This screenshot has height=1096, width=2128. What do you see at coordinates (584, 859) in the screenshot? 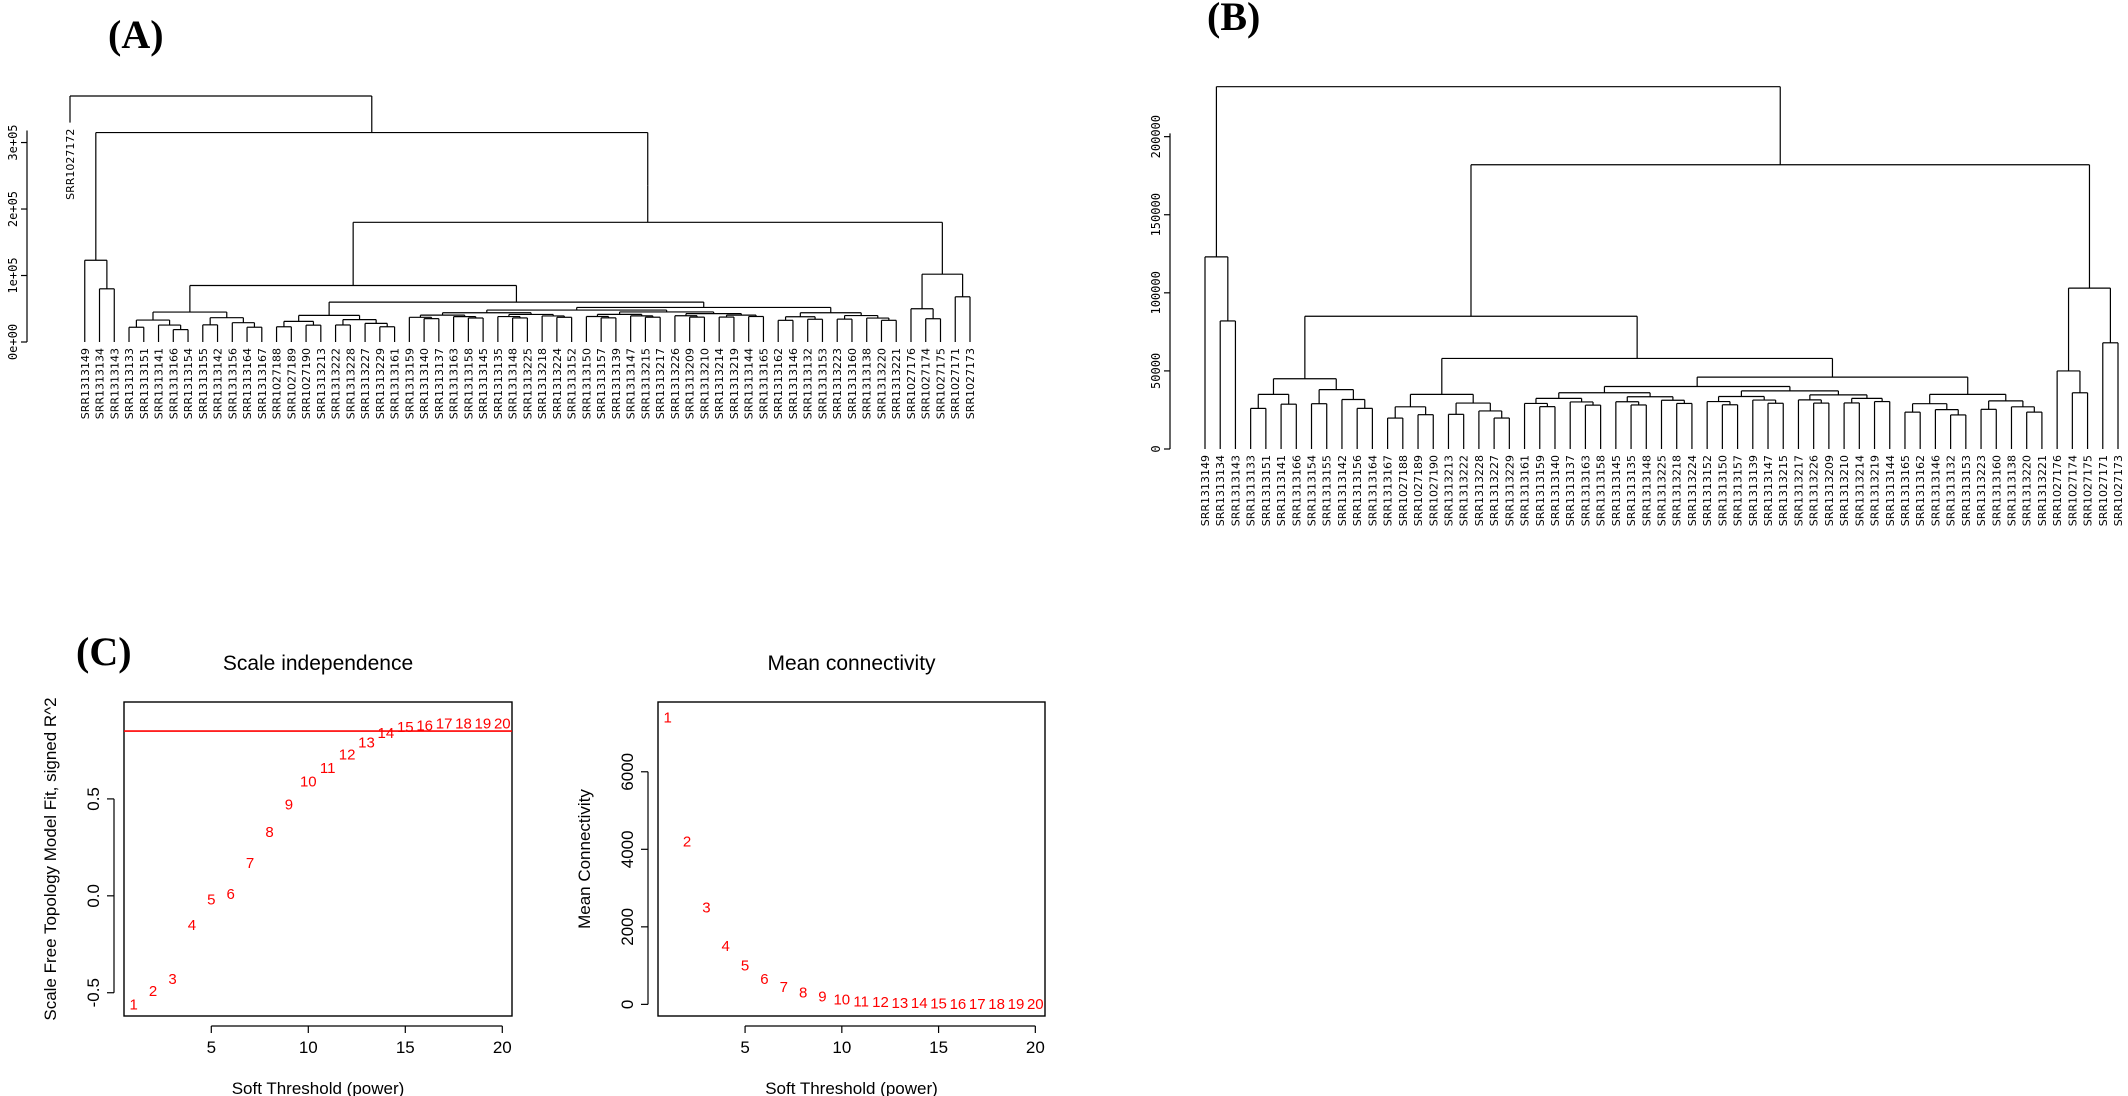
I see `y-axis-label: Mean Connectivity` at bounding box center [584, 859].